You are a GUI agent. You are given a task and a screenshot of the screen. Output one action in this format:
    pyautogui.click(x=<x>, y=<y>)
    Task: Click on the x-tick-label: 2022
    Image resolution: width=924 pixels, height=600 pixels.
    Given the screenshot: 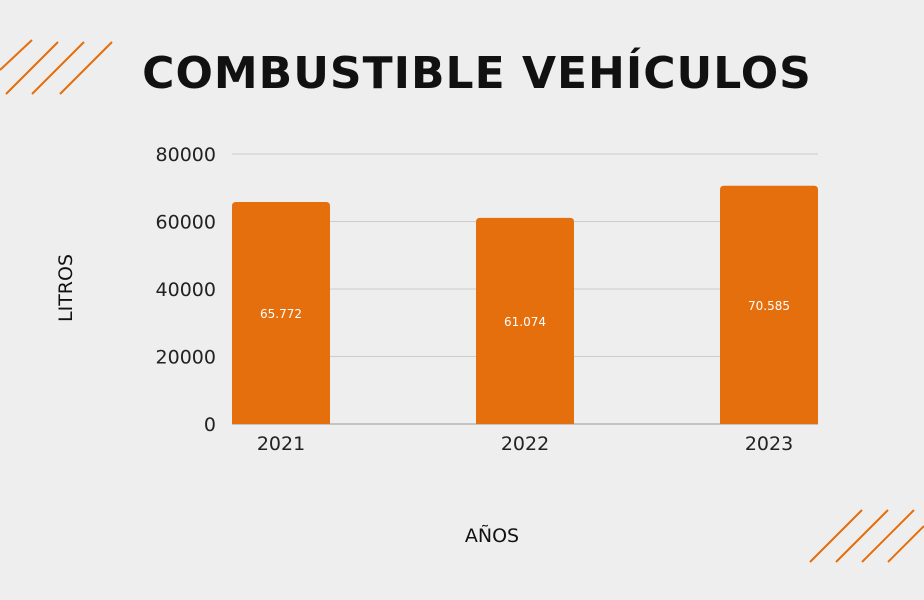 What is the action you would take?
    pyautogui.click(x=525, y=444)
    